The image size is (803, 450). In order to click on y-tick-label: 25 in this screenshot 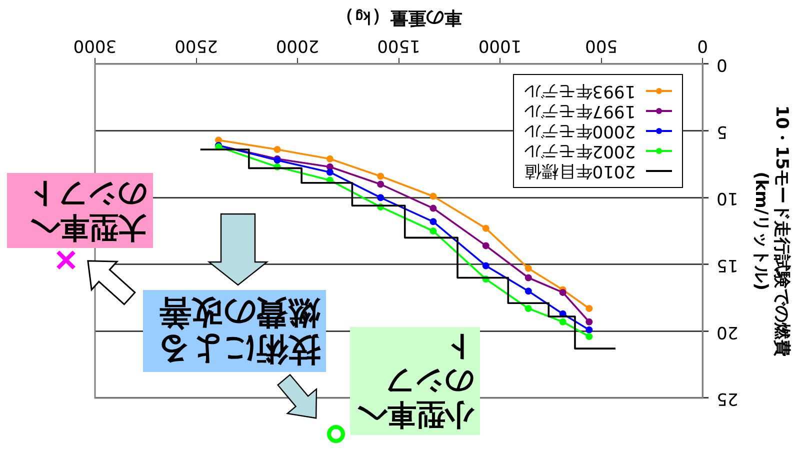, I will do `click(727, 398)`.